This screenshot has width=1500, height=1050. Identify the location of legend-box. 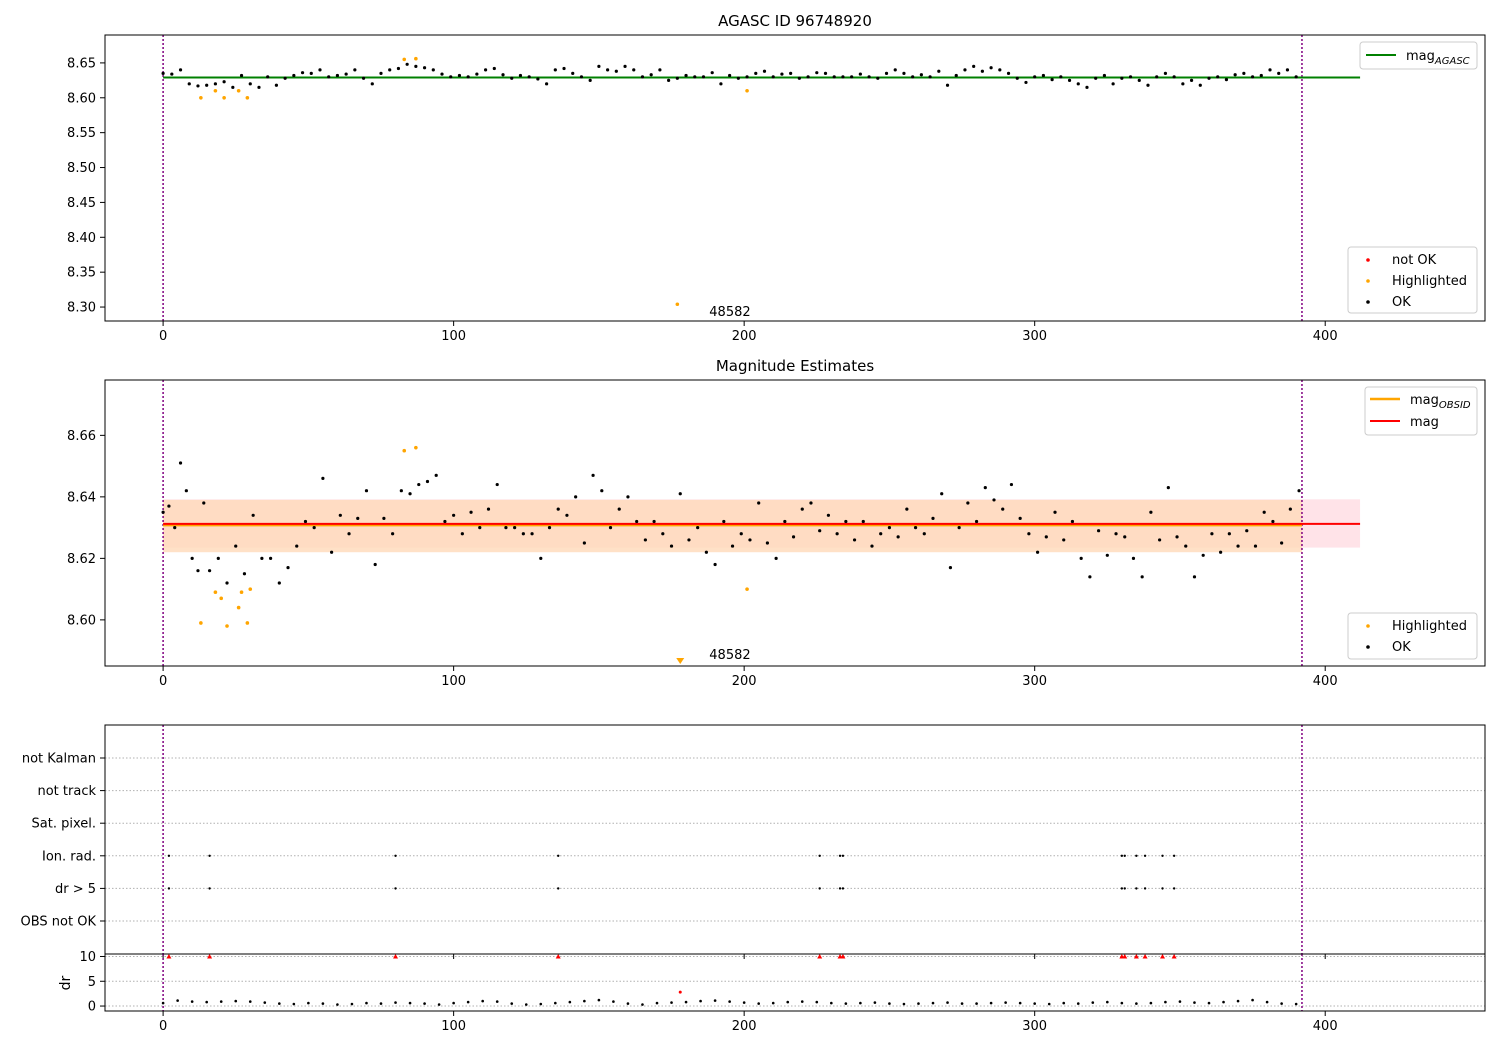
(1412, 280).